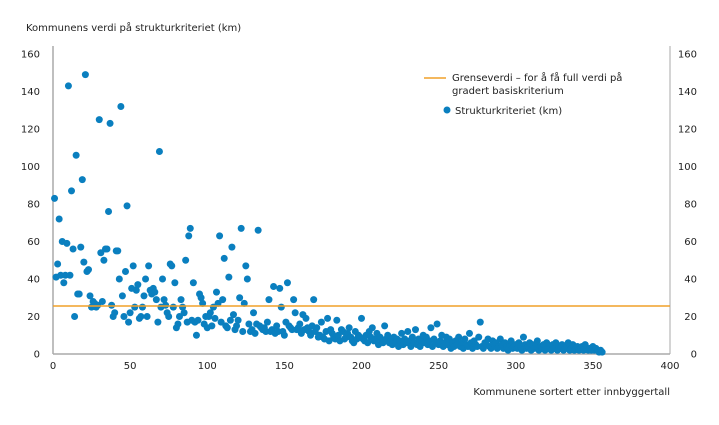 The width and height of the screenshot is (719, 425). Describe the element at coordinates (447, 110) in the screenshot. I see `legend-points-swatch` at that location.